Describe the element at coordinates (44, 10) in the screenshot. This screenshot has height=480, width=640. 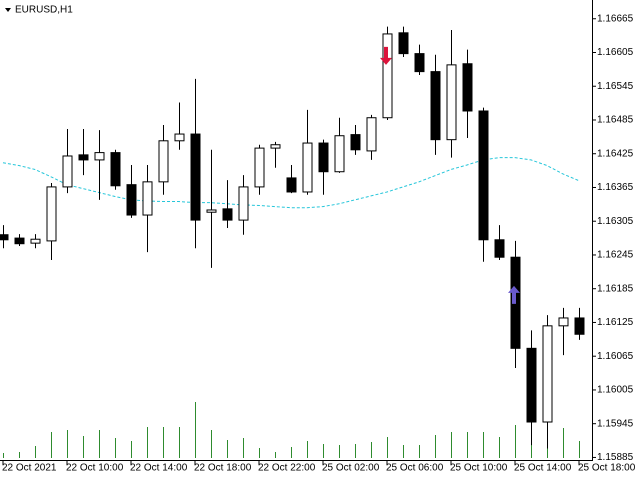
I see `chart-title: EURUSD,H1` at that location.